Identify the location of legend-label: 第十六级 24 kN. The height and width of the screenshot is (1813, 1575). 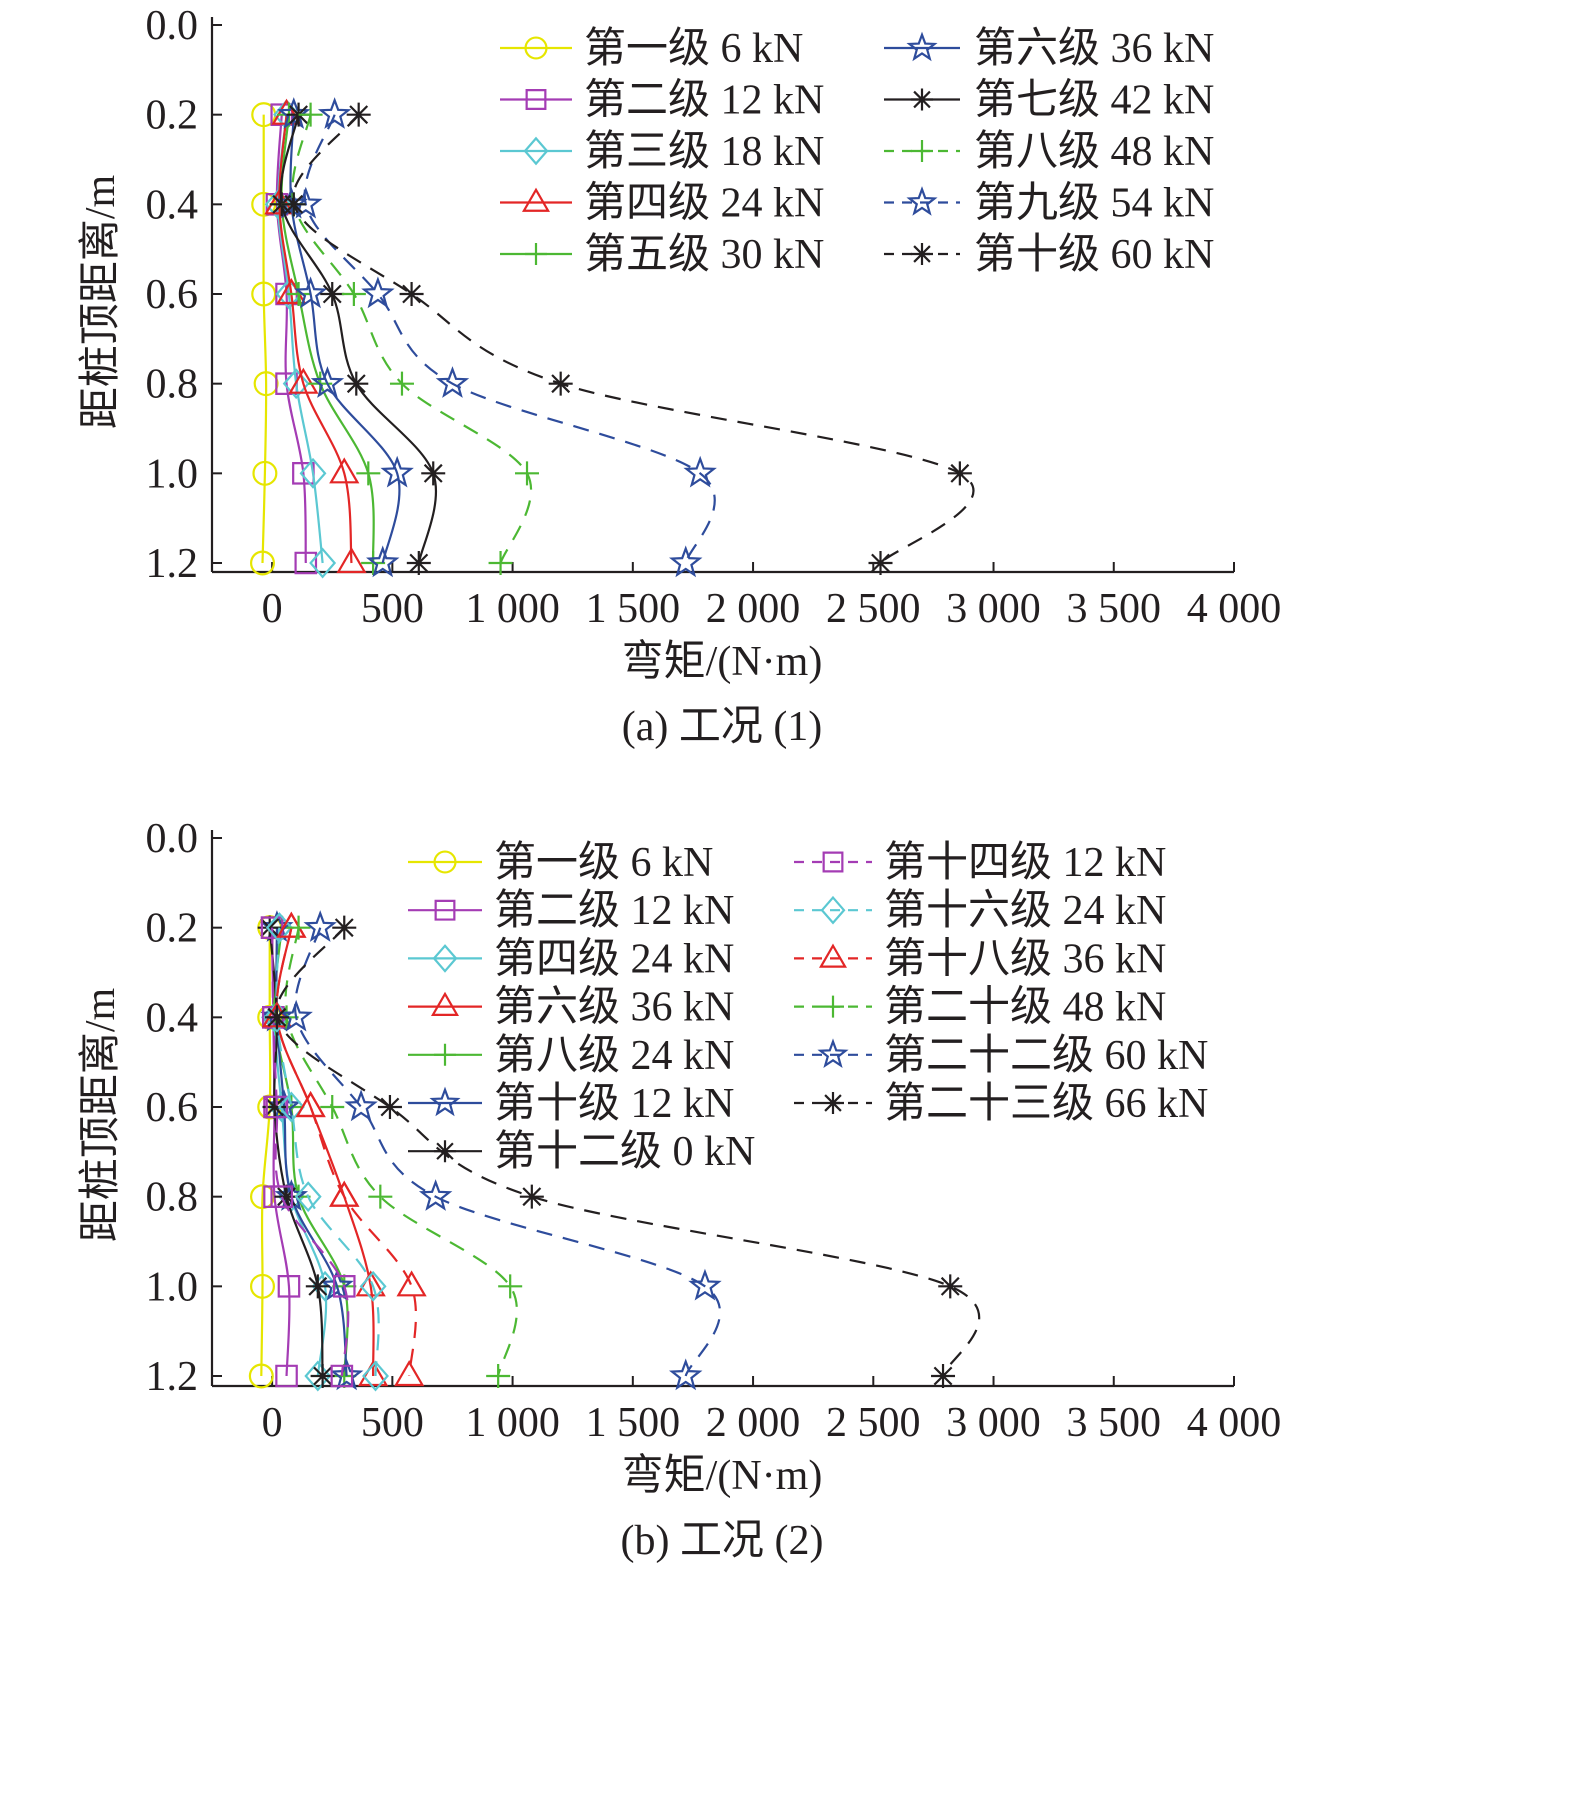
(1025, 911).